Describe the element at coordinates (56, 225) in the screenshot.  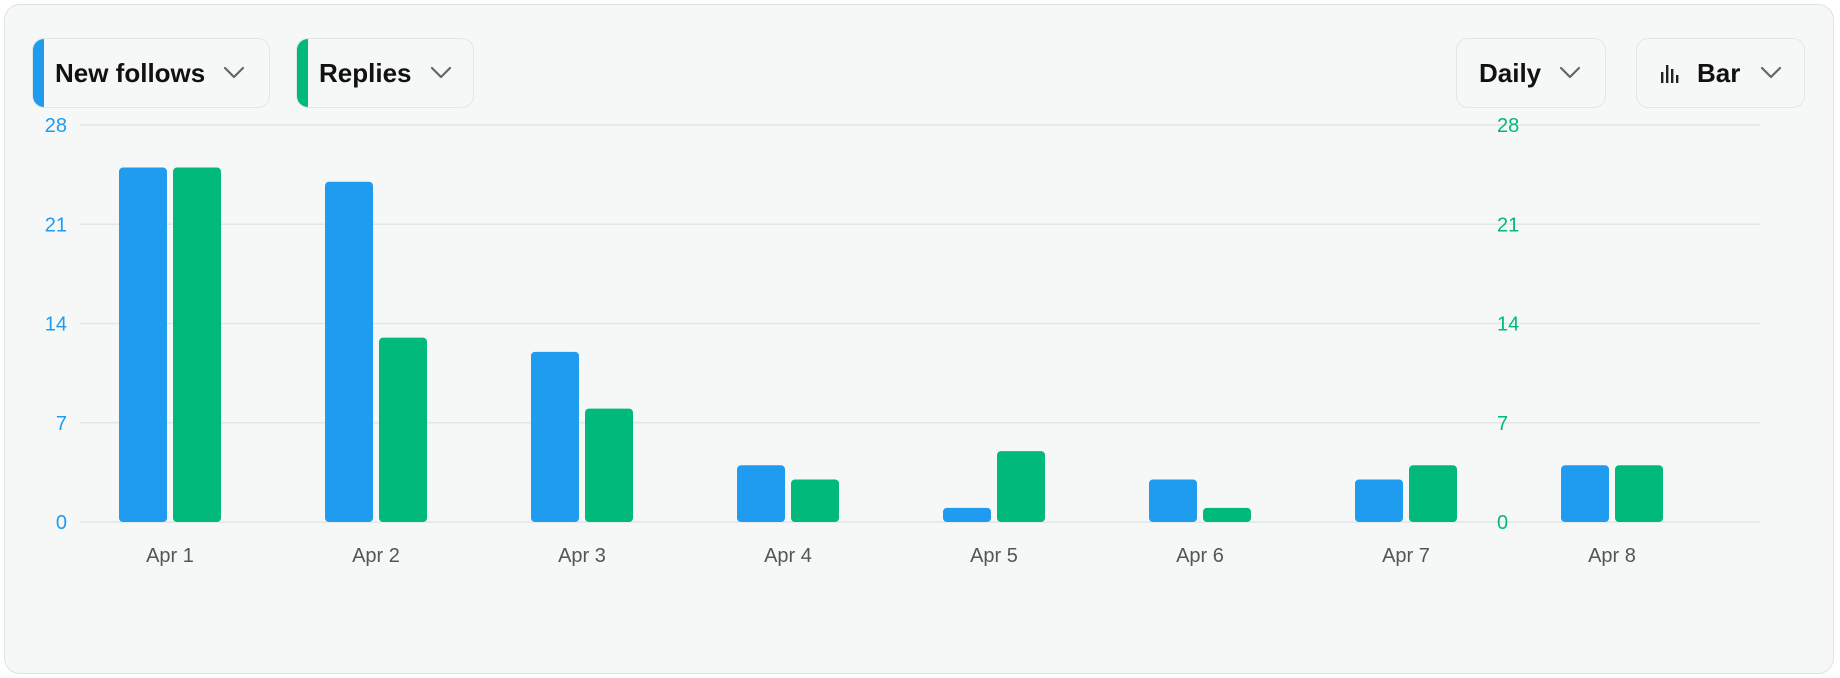
I see `y-tick-label-left: 21` at that location.